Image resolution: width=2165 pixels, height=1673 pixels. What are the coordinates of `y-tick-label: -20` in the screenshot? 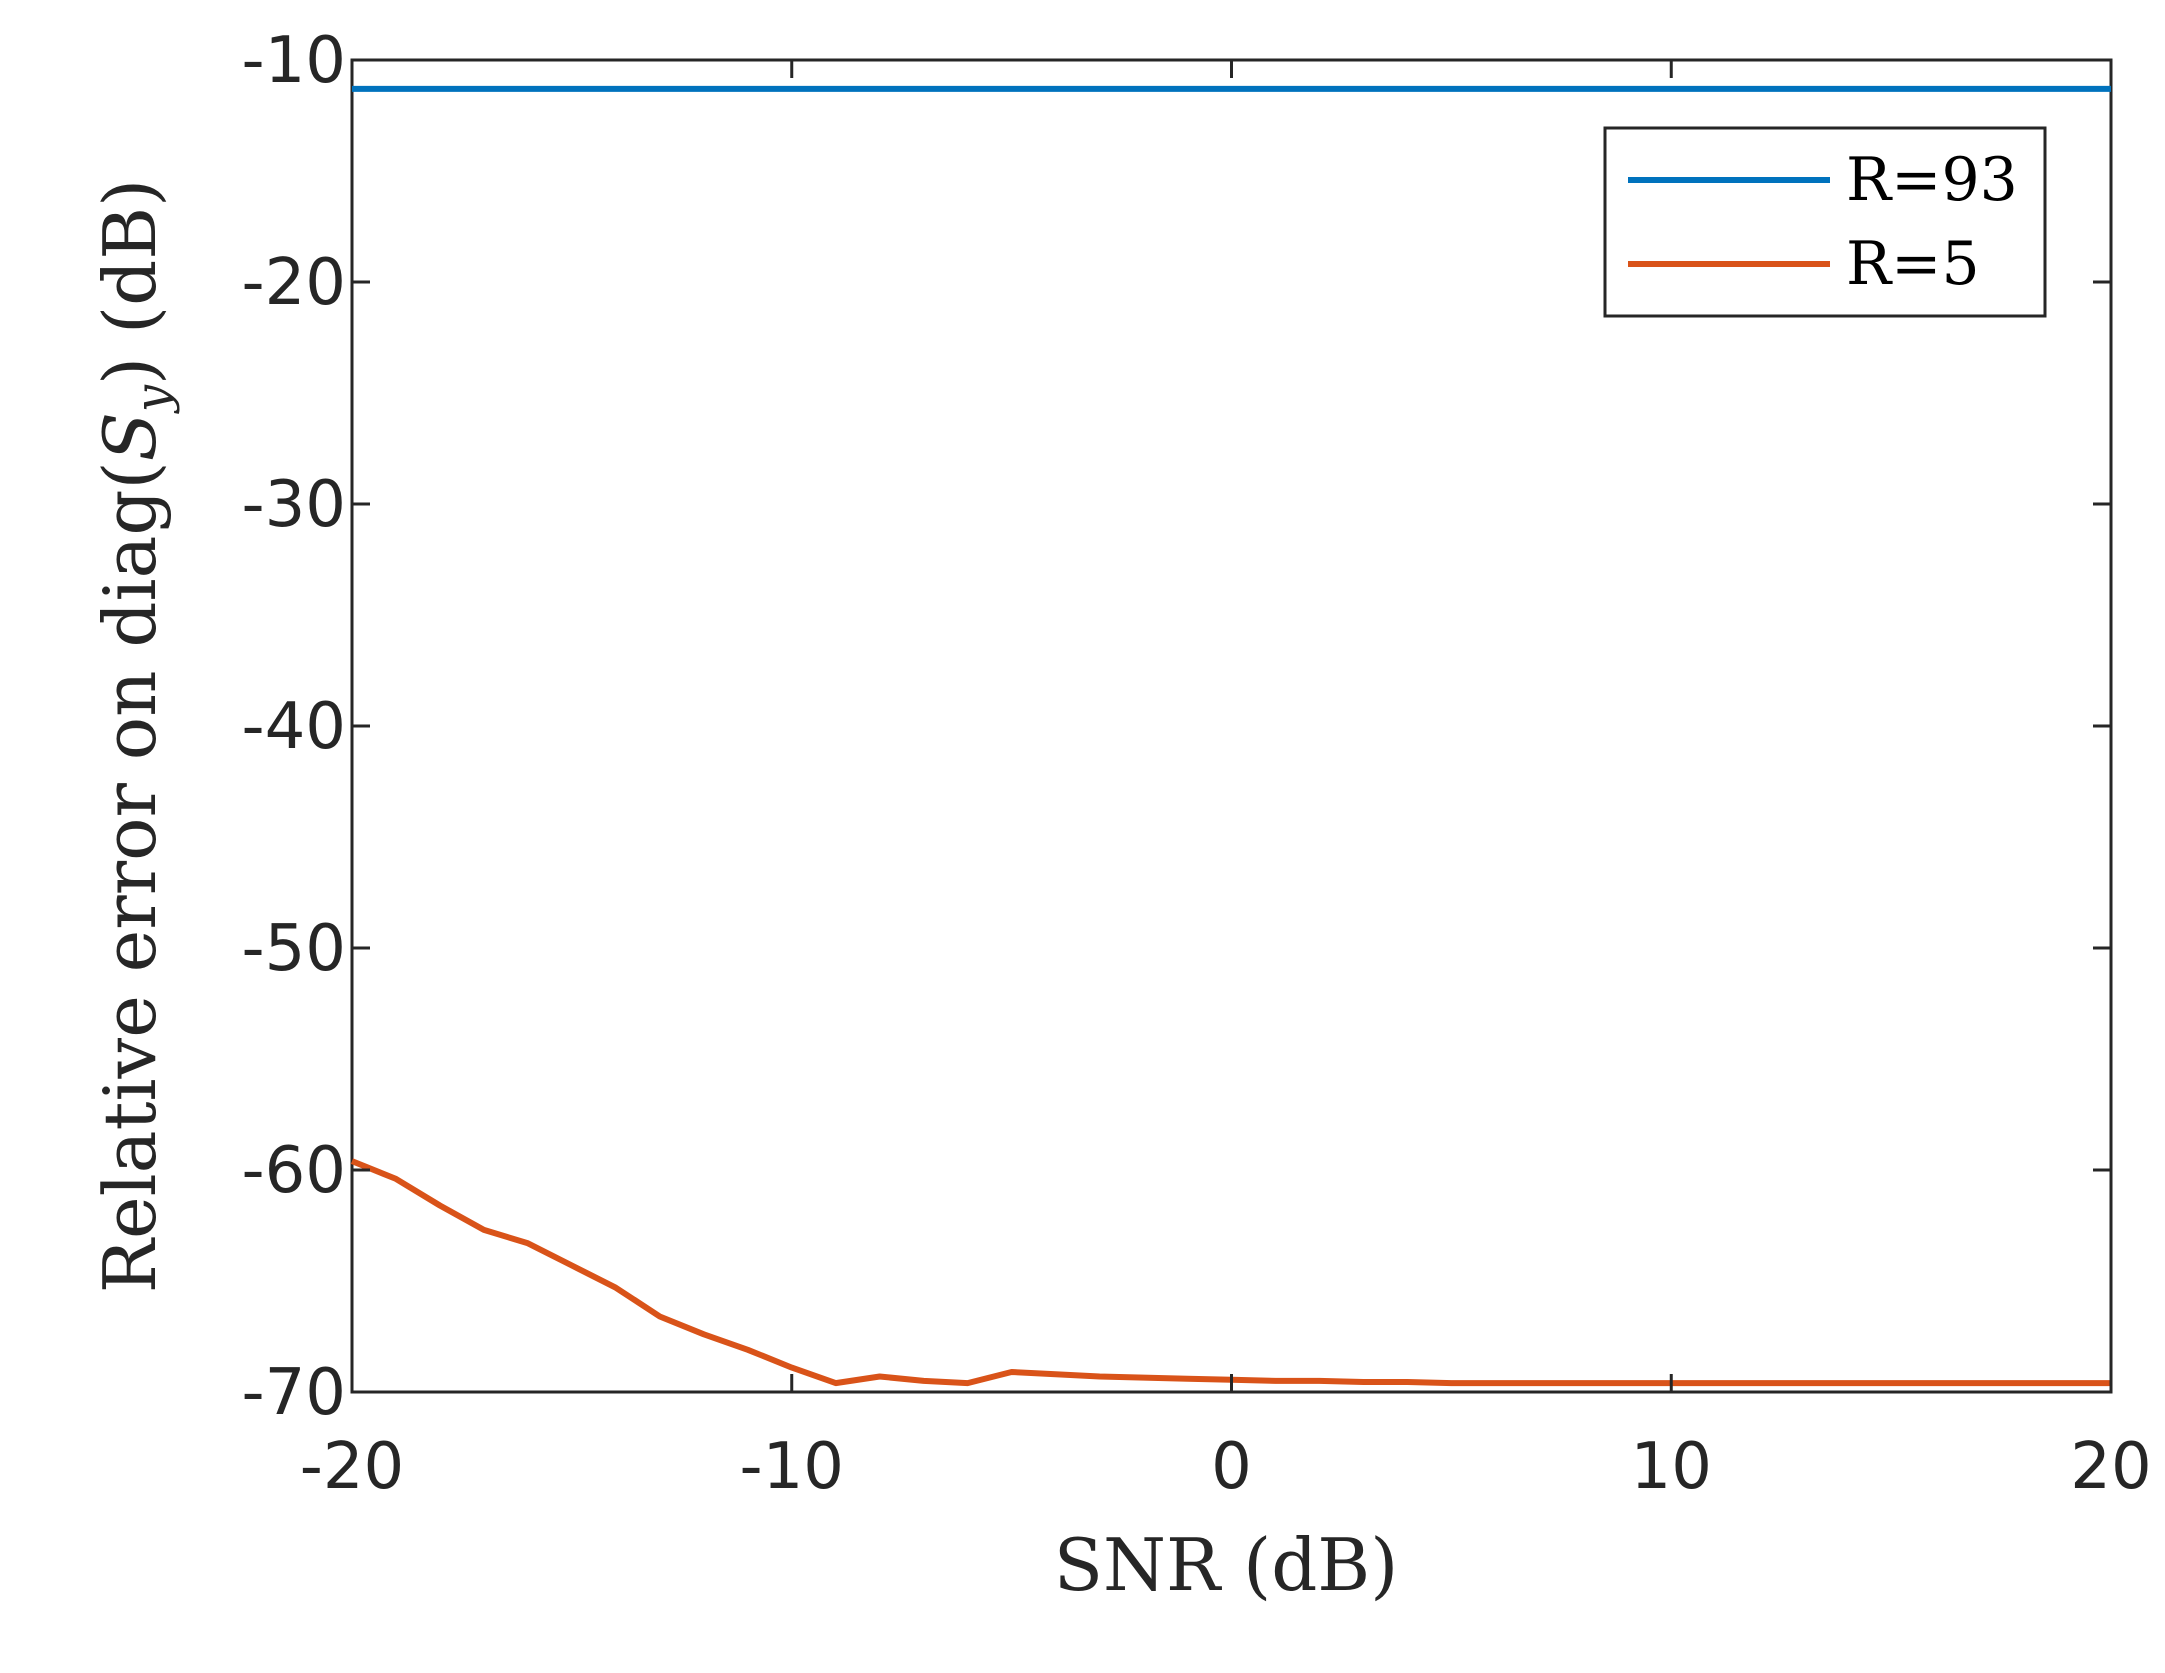 It's located at (293, 283).